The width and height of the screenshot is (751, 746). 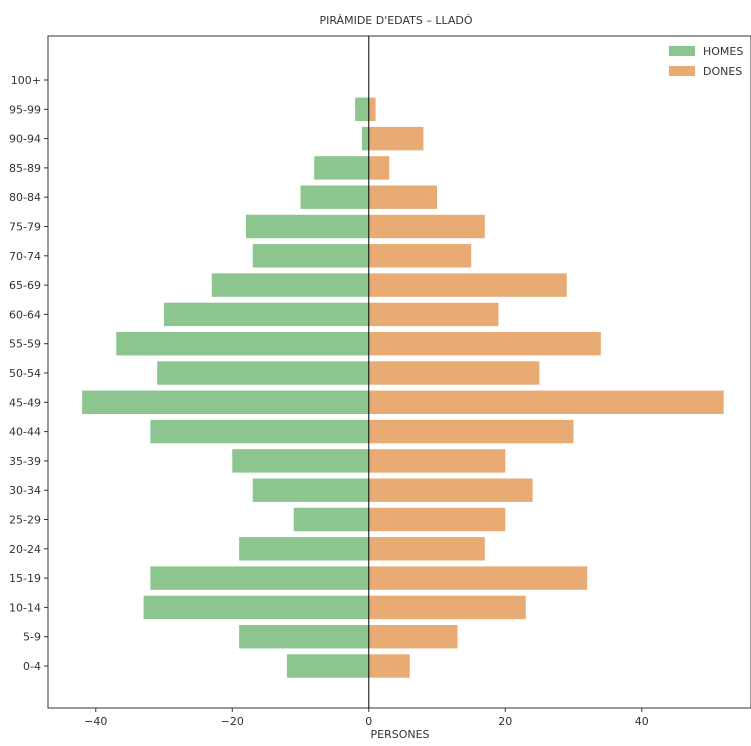 What do you see at coordinates (723, 51) in the screenshot?
I see `legend-label-homes: HOMES` at bounding box center [723, 51].